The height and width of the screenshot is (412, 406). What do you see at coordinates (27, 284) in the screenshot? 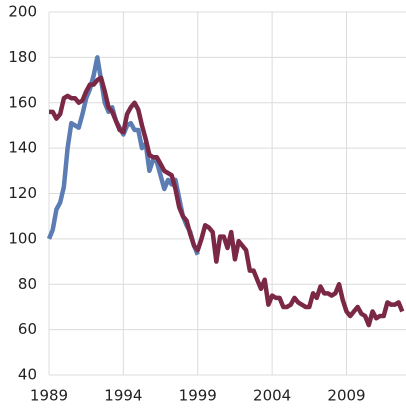
I see `y-tick-label: 80` at bounding box center [27, 284].